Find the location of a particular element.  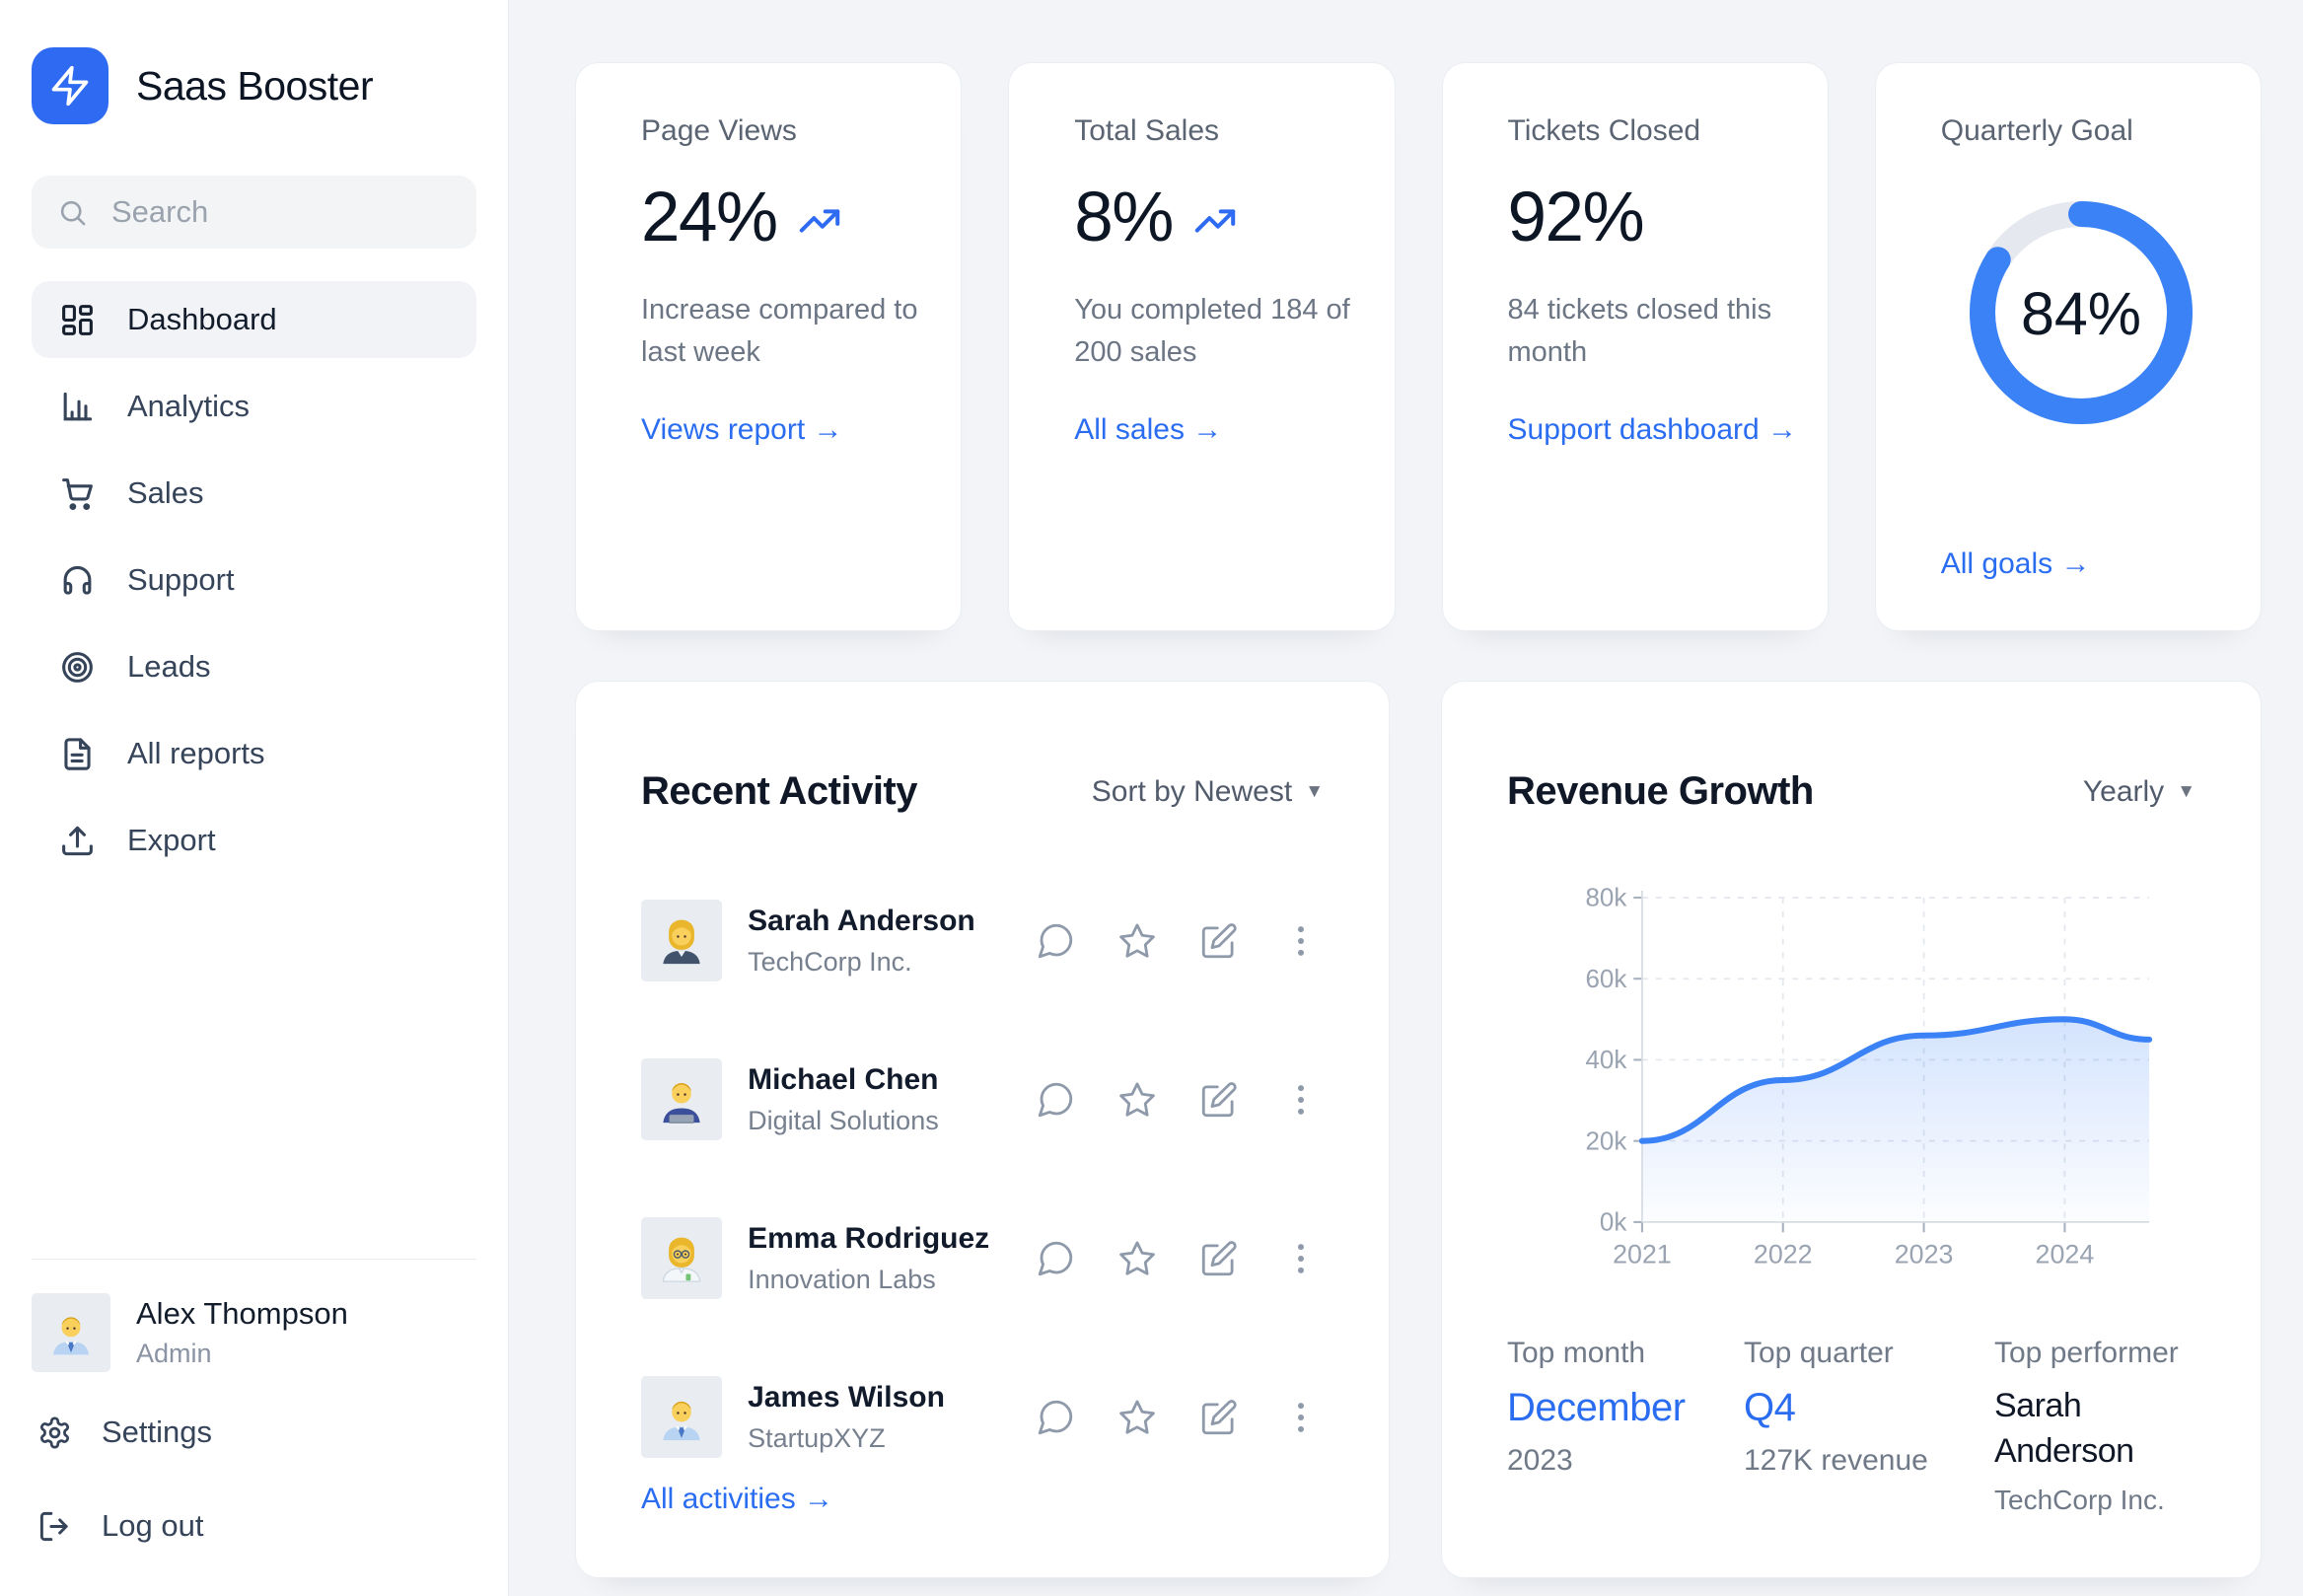

period-label: Yearly is located at coordinates (2123, 791).